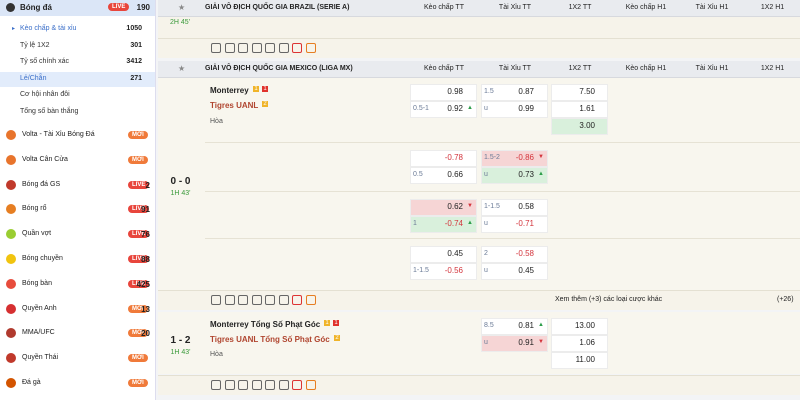 This screenshot has width=800, height=400. I want to click on submenu-item: Tỷ lệ 1X2, so click(35, 45).